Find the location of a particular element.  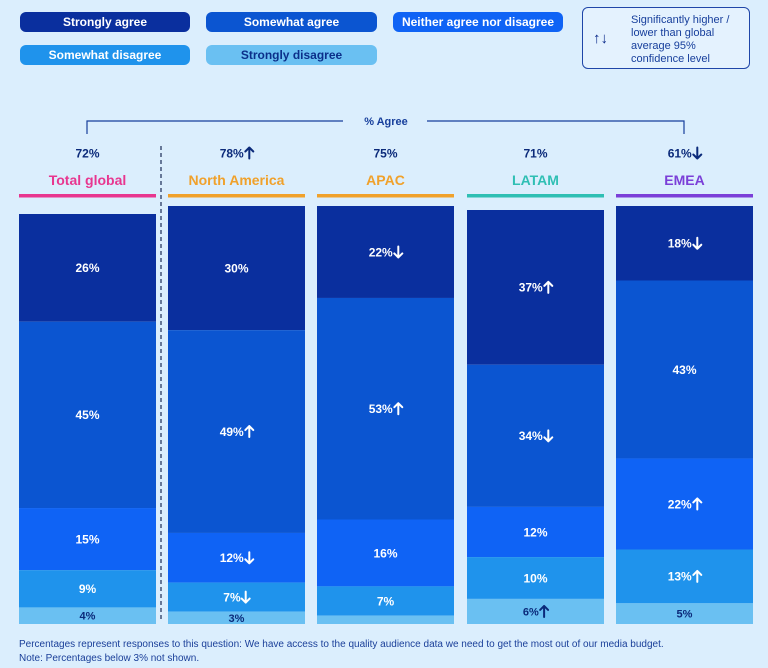

agree-total-label: 72% is located at coordinates (87, 153).